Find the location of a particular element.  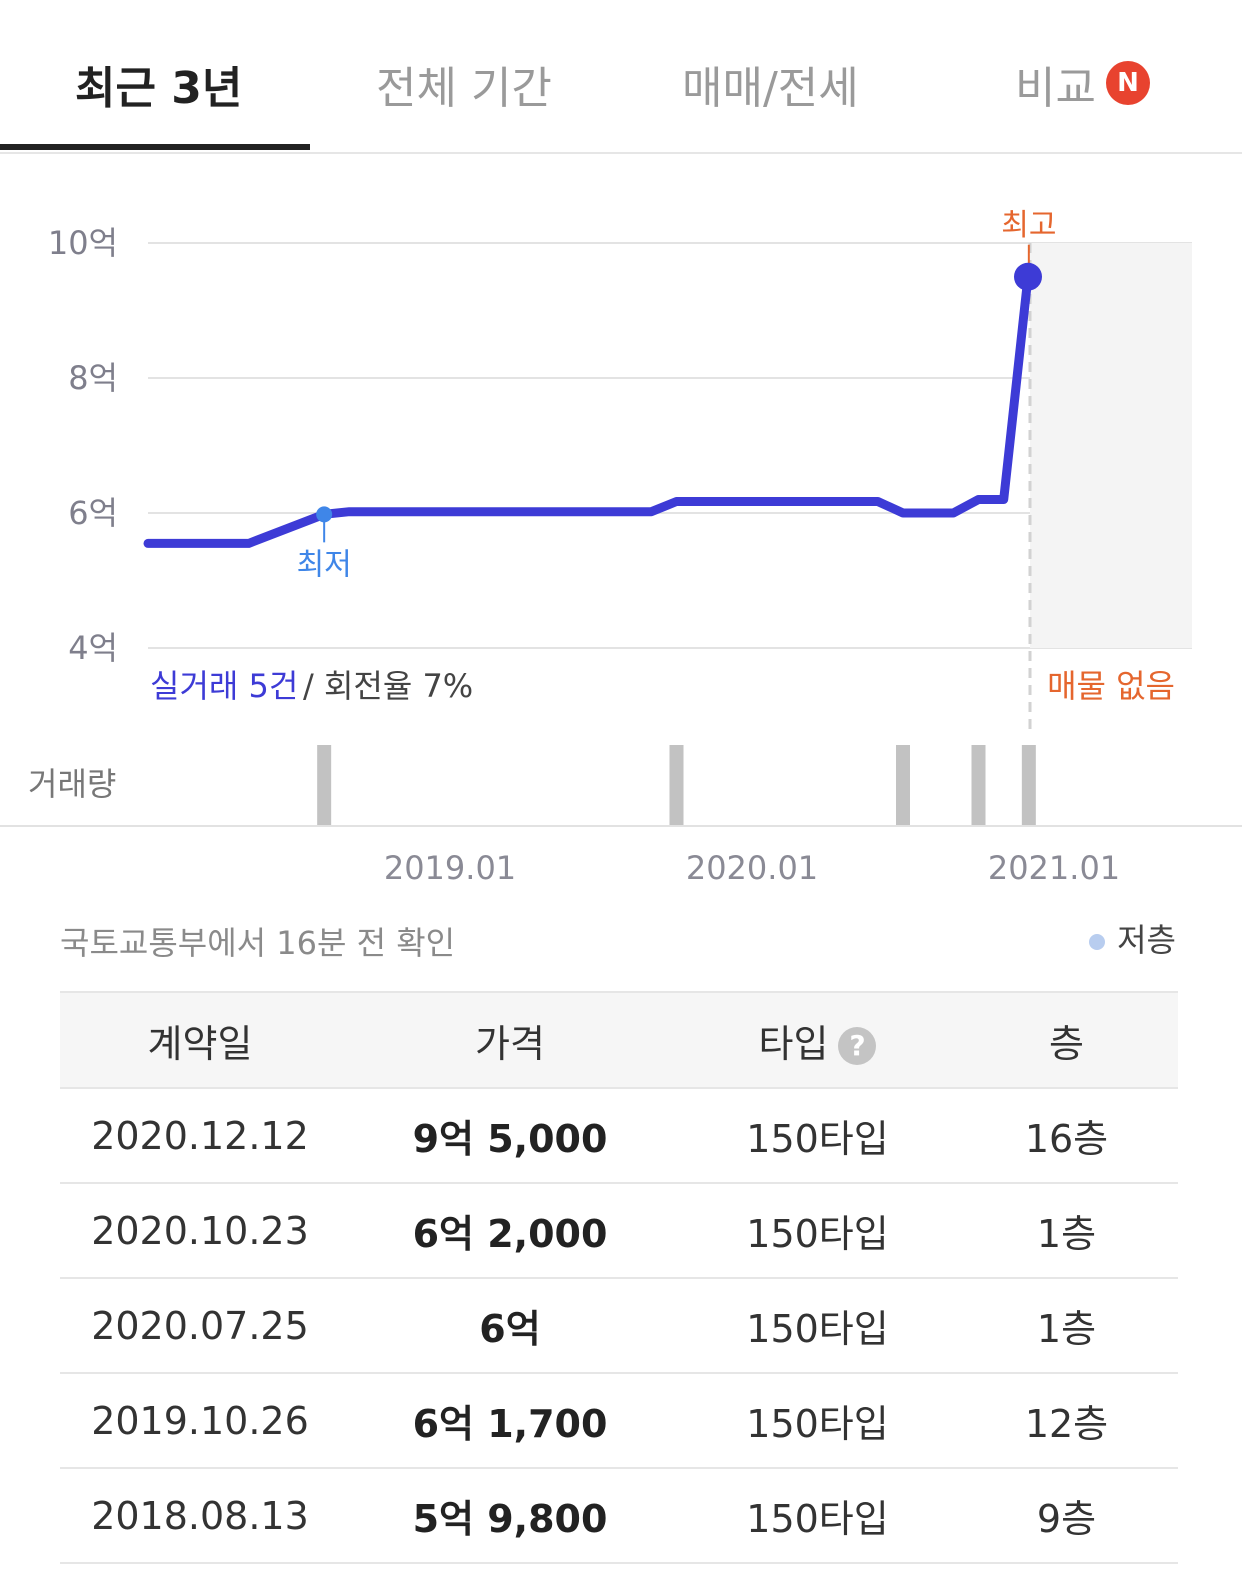

y-tick-label: 8억 is located at coordinates (93, 378).